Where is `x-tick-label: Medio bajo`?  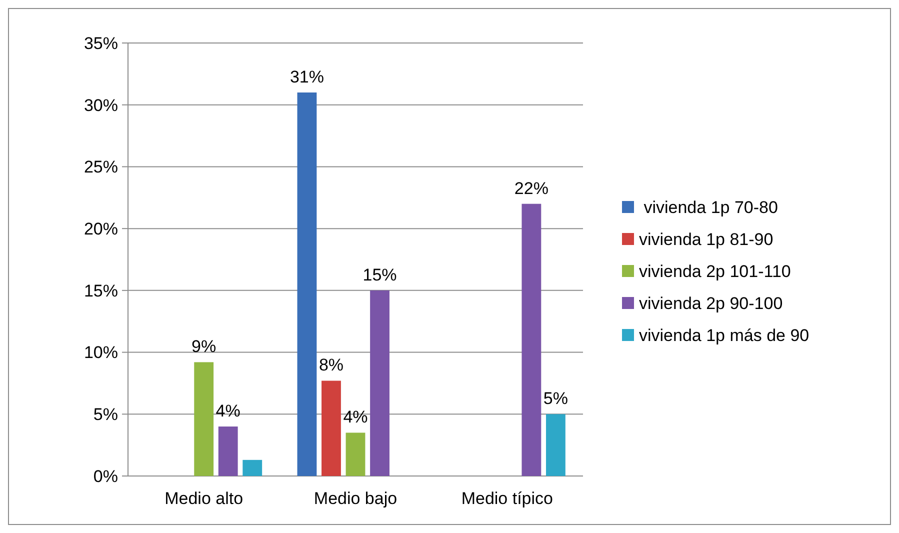
x-tick-label: Medio bajo is located at coordinates (356, 498).